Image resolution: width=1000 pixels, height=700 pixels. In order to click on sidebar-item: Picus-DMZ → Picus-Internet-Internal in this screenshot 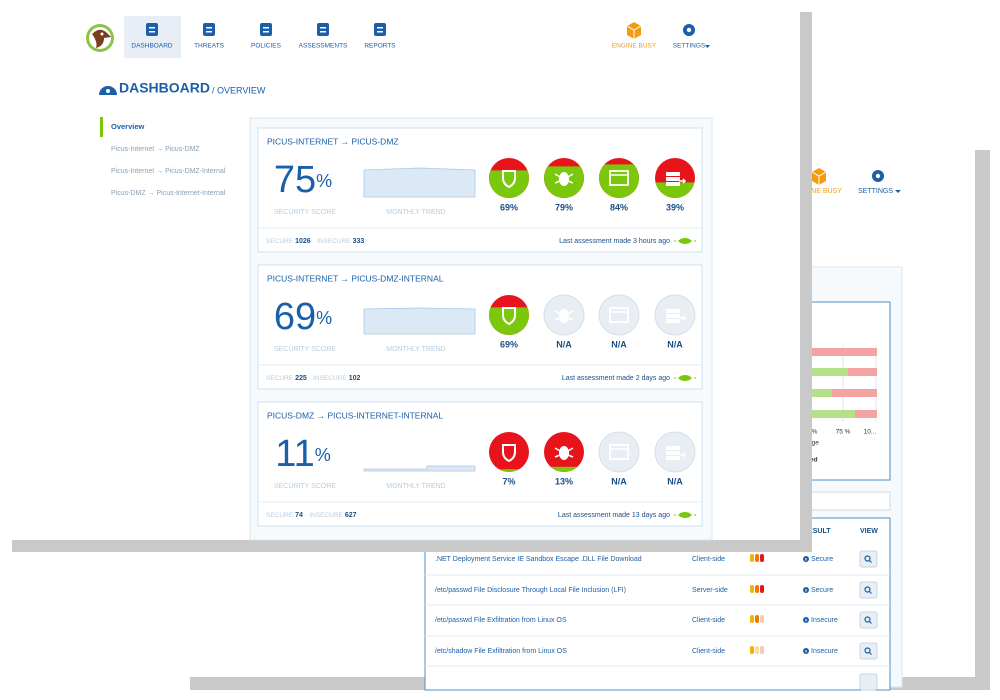, I will do `click(168, 193)`.